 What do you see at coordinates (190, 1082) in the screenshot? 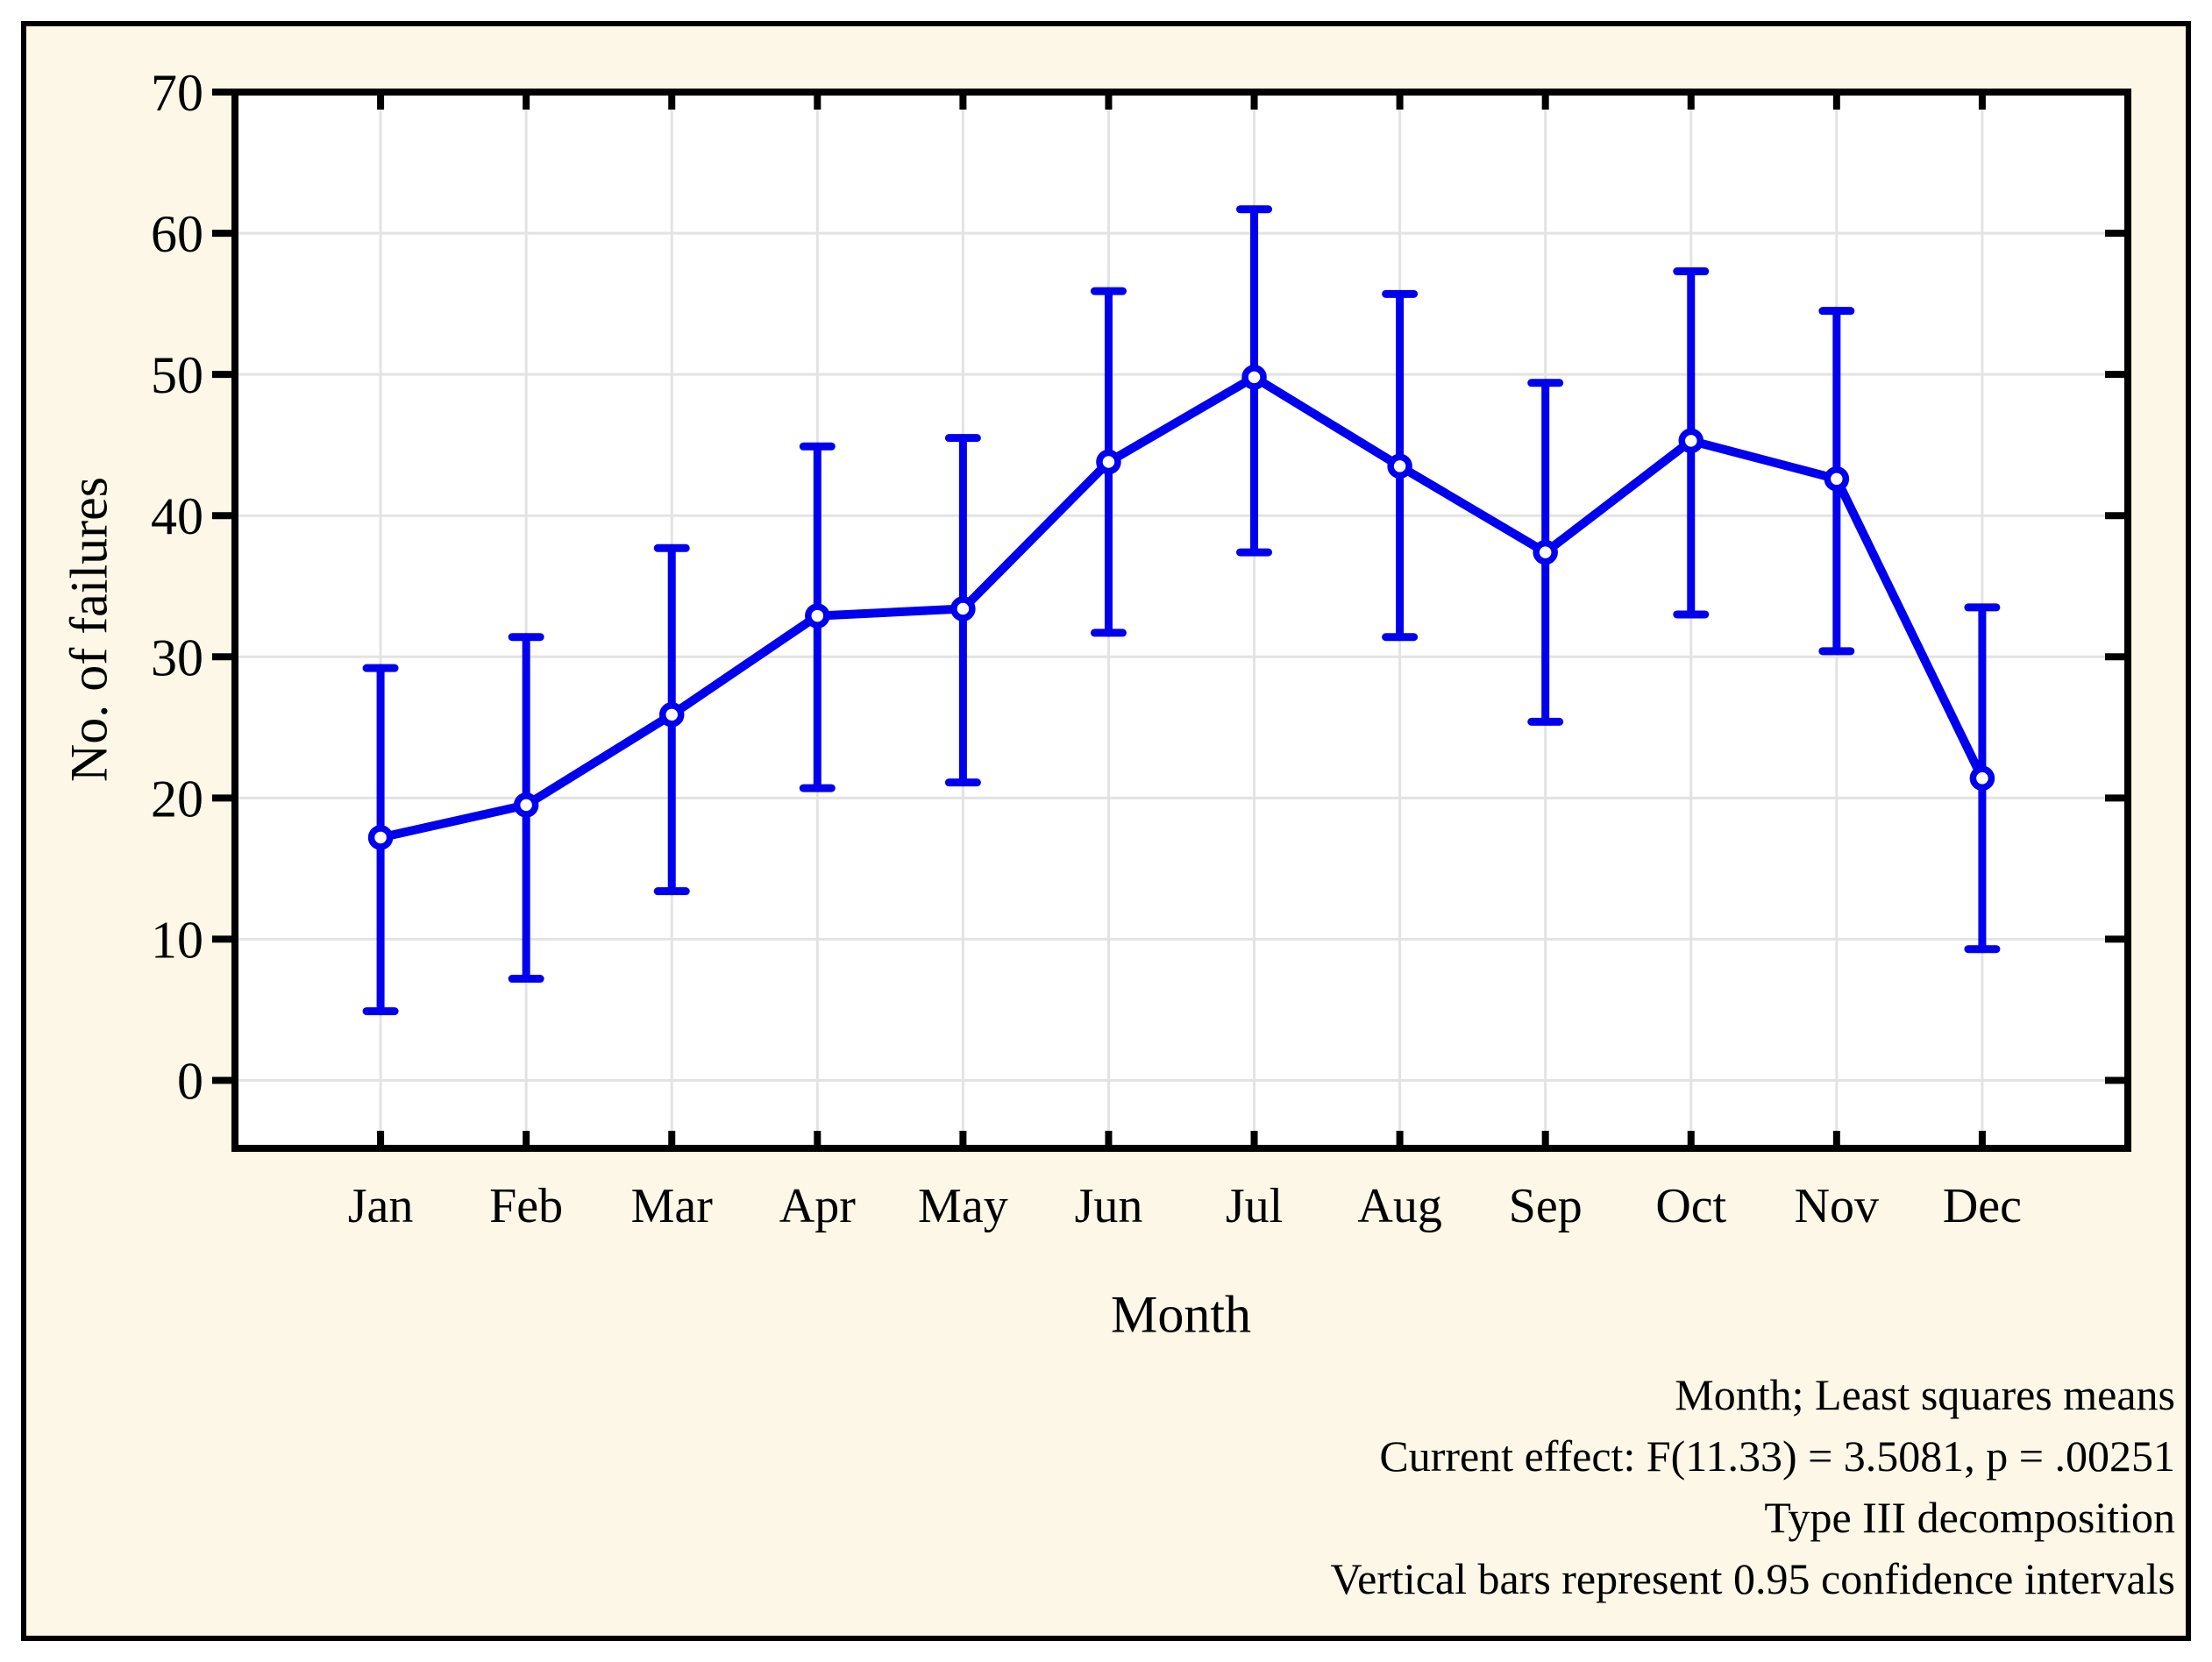
I see `y-tick-label: 0` at bounding box center [190, 1082].